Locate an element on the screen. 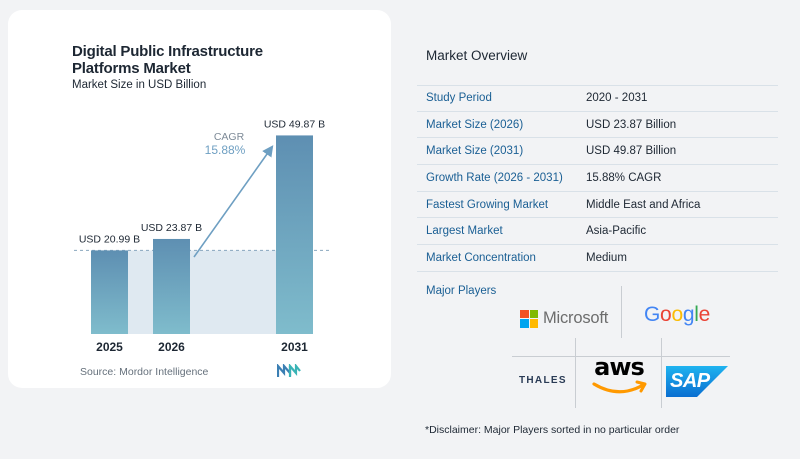 This screenshot has height=459, width=800. major-players-title: Major Players is located at coordinates (461, 291).